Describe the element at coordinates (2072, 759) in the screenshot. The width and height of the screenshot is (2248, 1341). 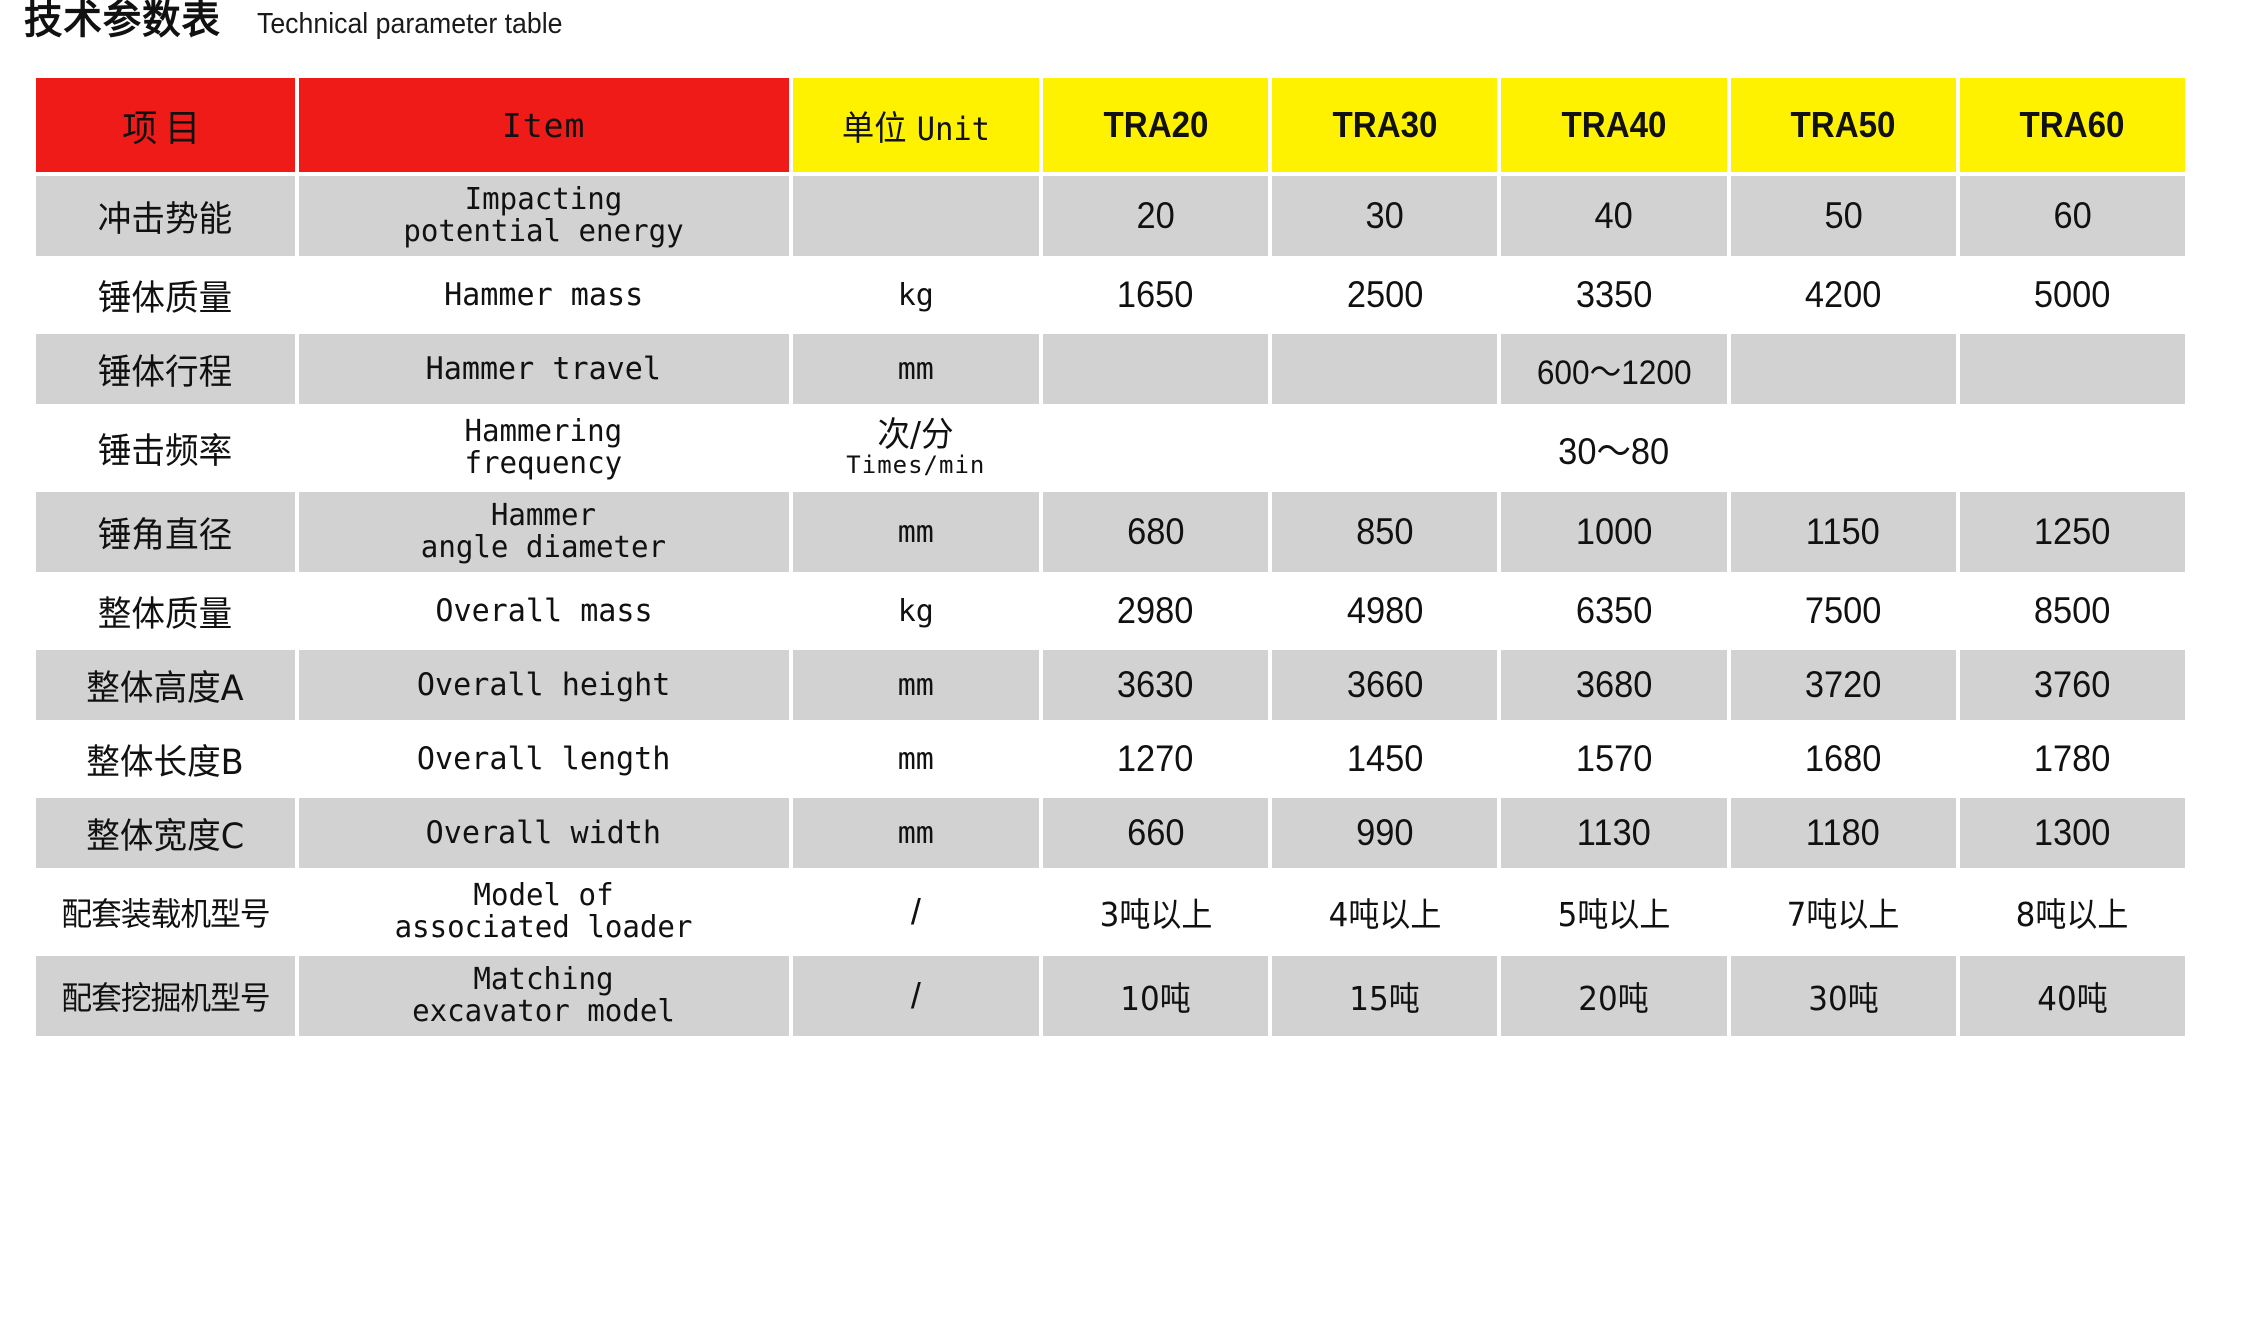
I see `row-value-tra60: 1780` at that location.